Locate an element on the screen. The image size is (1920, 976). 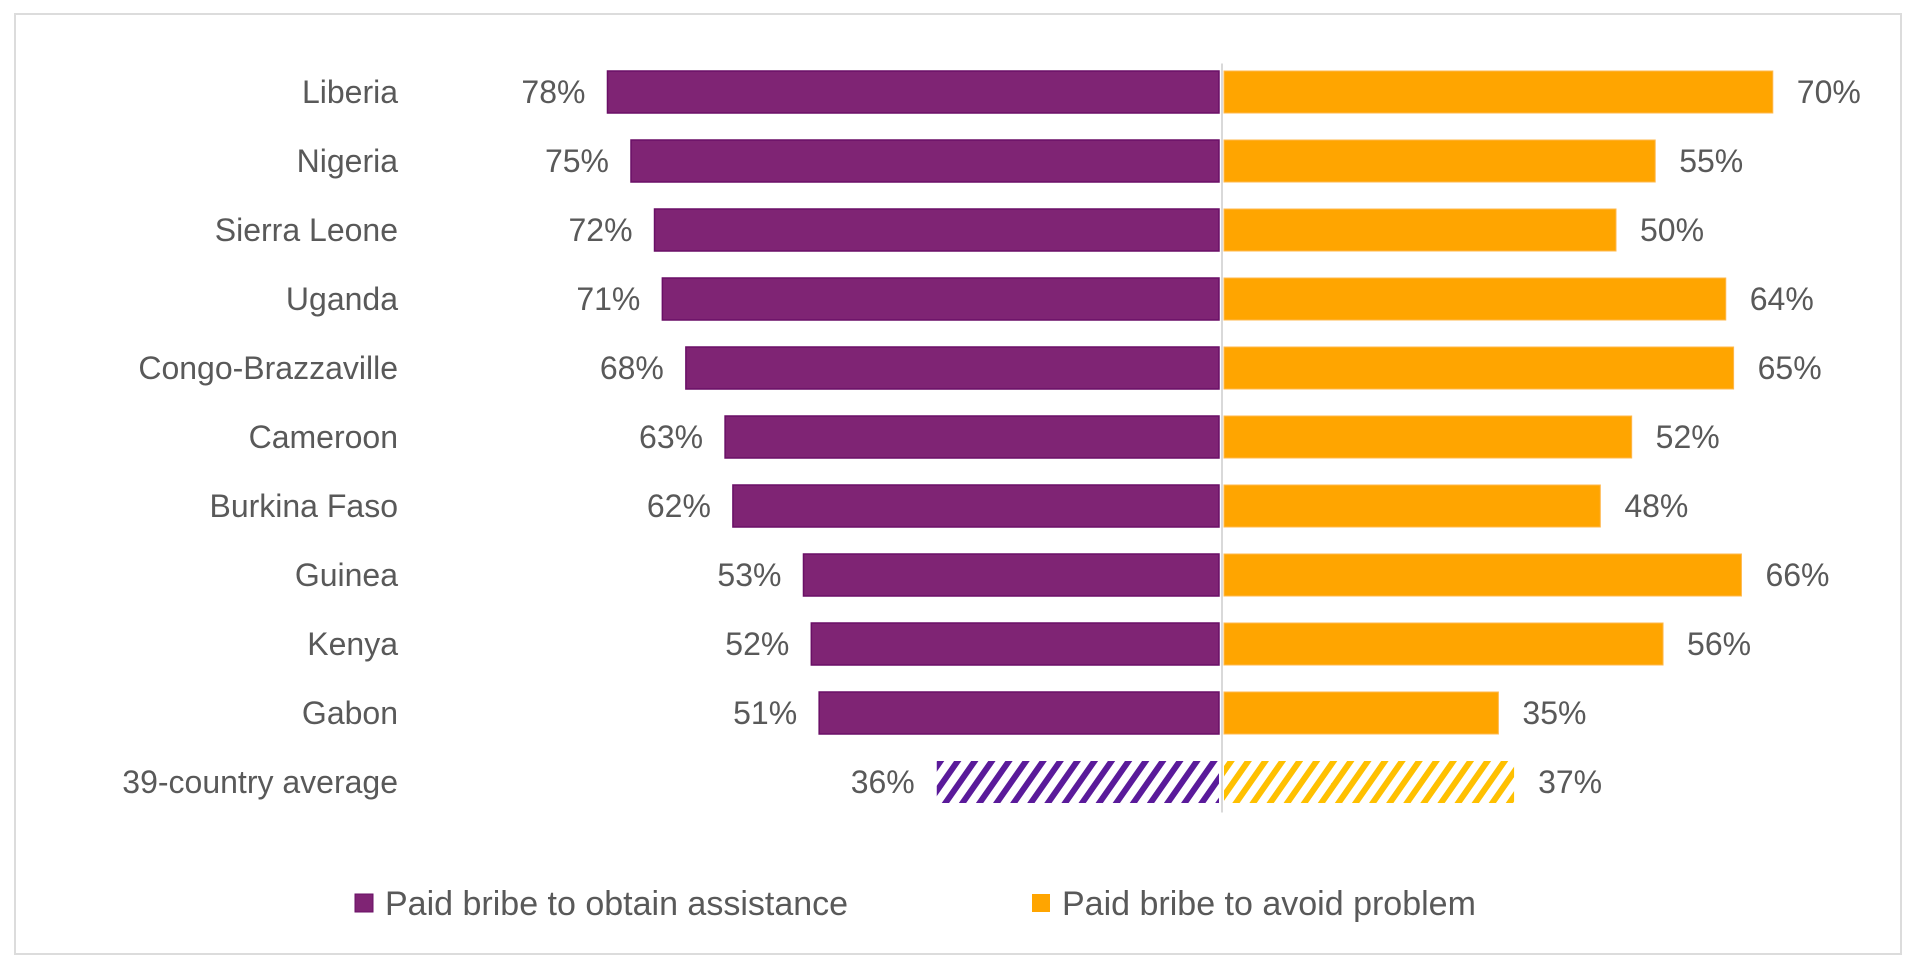
data-label-avoid-problem: 70% is located at coordinates (1829, 92).